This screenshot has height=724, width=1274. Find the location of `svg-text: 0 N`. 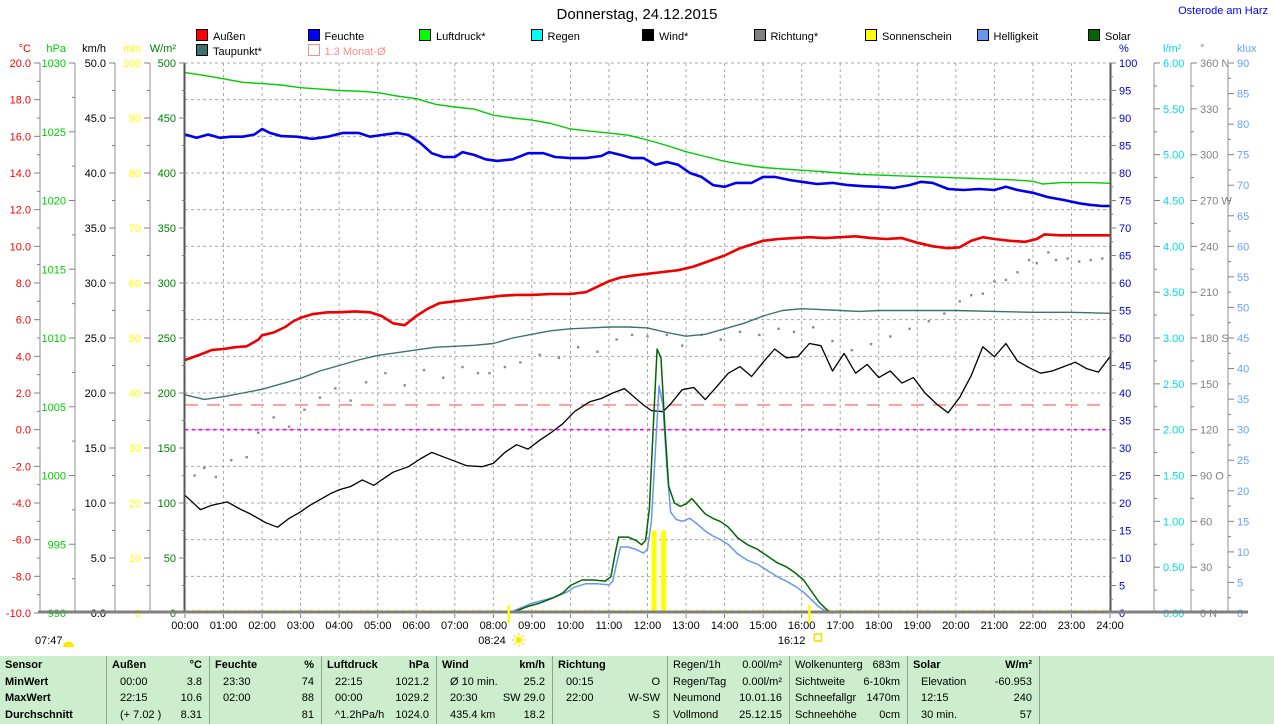

svg-text: 0 N is located at coordinates (1208, 614).